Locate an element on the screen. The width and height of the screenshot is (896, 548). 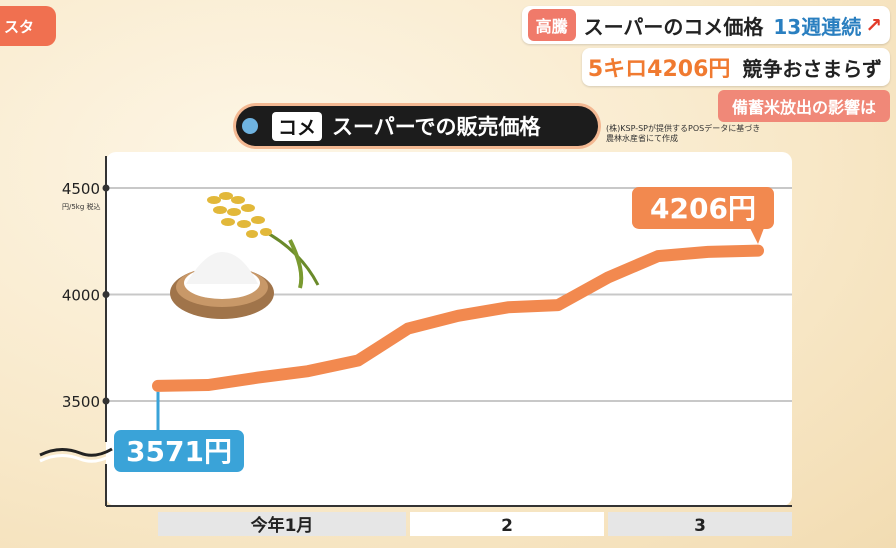
x-category-label: 2 is located at coordinates (507, 526).